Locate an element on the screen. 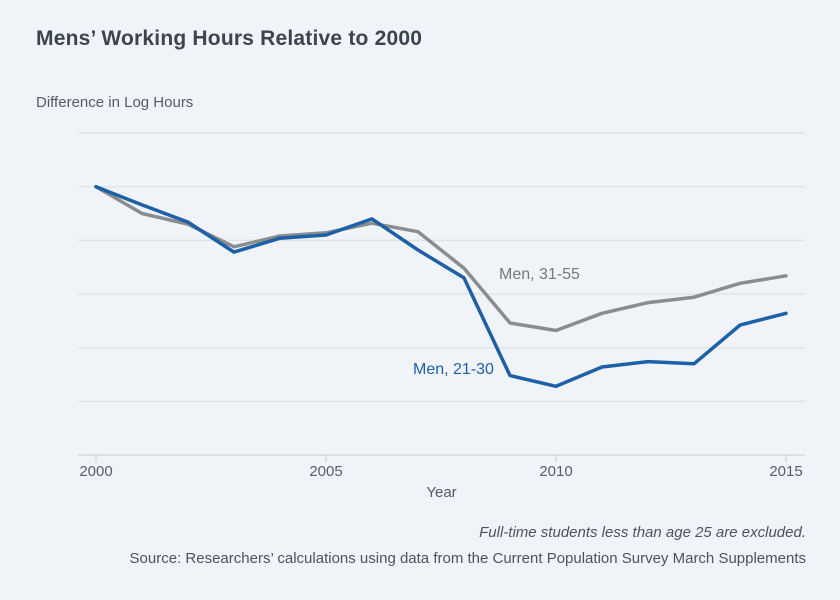 This screenshot has width=840, height=600. y-axis-title: Difference in Log Hours is located at coordinates (115, 102).